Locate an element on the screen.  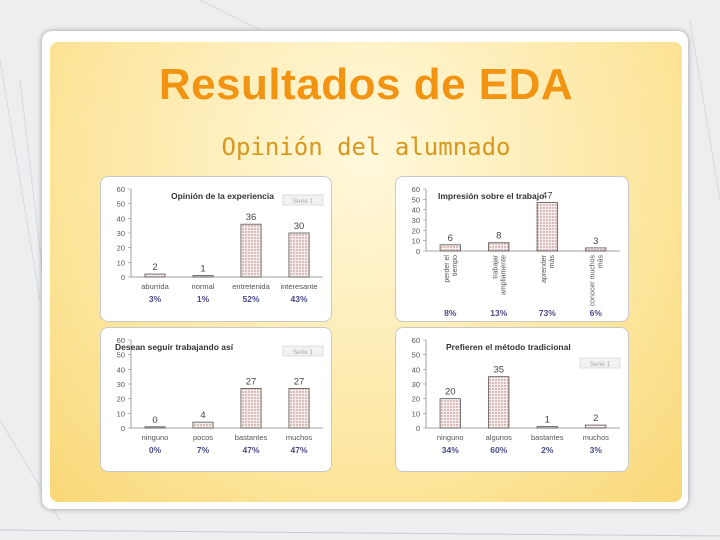
percent-label: 2% is located at coordinates (547, 450).